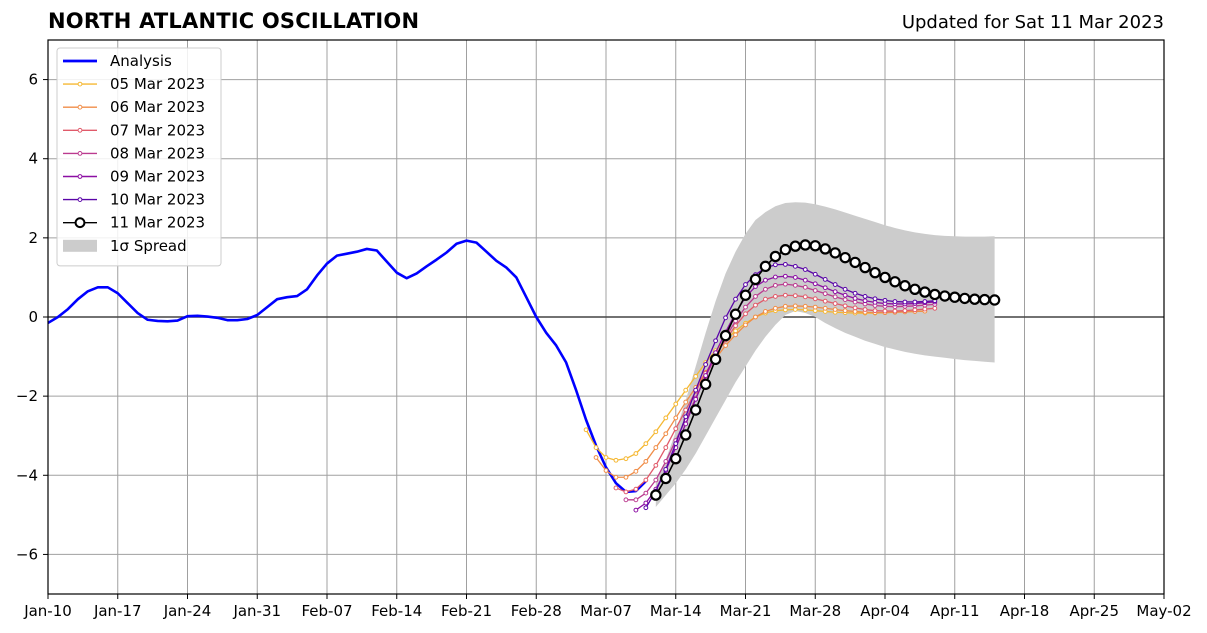 Image resolution: width=1207 pixels, height=633 pixels. What do you see at coordinates (117, 611) in the screenshot?
I see `x-tick-label: Jan-17` at bounding box center [117, 611].